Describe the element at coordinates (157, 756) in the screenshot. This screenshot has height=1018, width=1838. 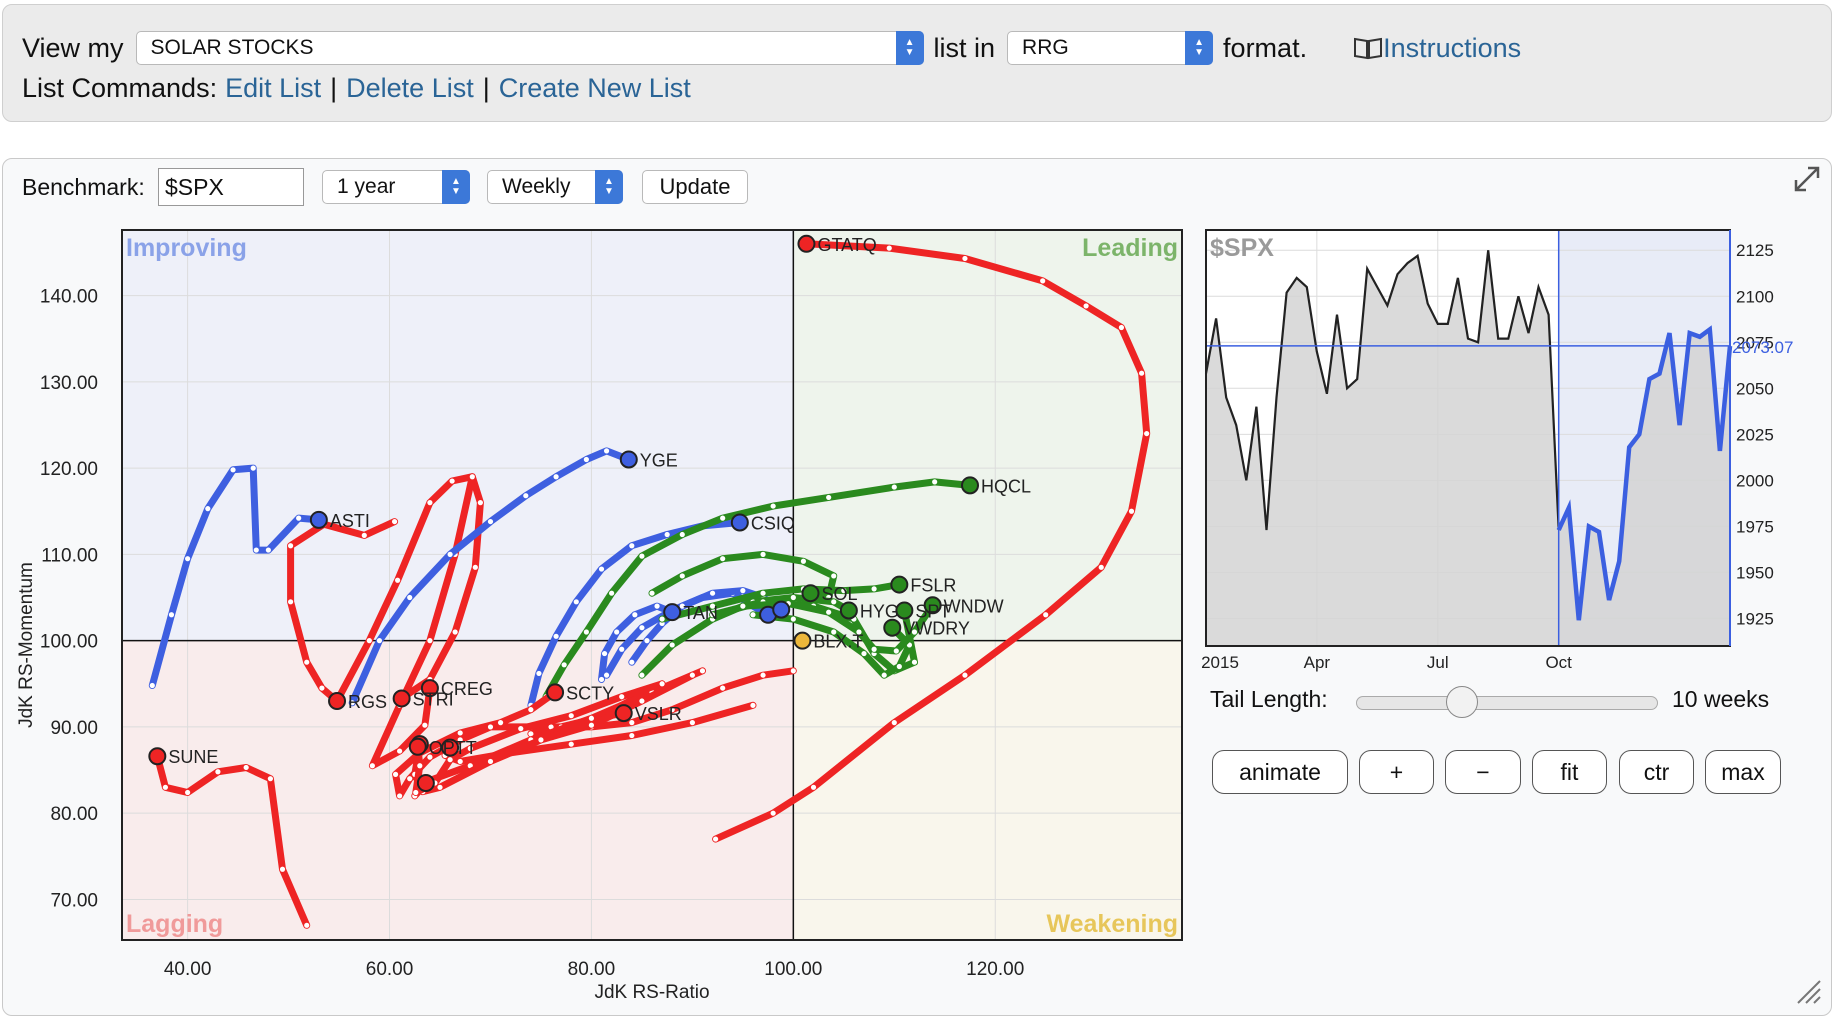
I see `head-sune` at that location.